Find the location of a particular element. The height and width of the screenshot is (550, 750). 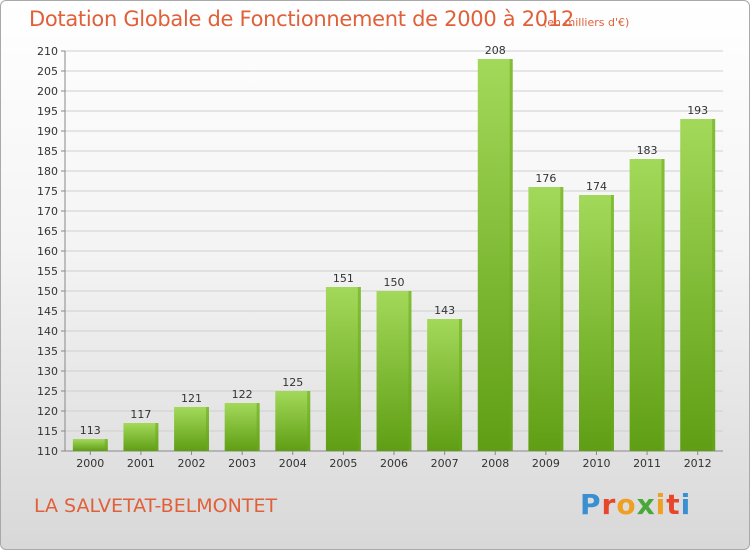

y-tick-label: 125 is located at coordinates (47, 391).